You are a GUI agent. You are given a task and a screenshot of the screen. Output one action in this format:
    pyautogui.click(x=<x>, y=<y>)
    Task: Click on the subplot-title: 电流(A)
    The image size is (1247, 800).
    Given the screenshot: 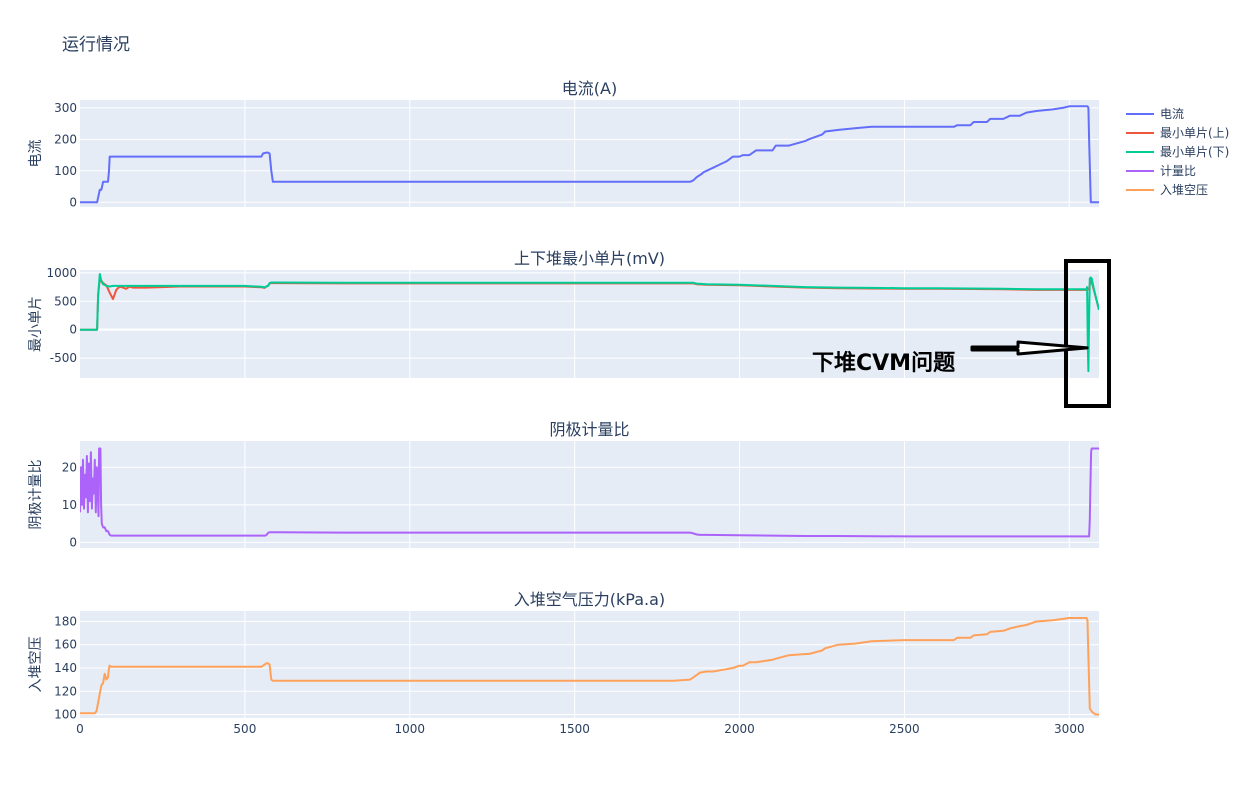 What is the action you would take?
    pyautogui.click(x=589, y=88)
    